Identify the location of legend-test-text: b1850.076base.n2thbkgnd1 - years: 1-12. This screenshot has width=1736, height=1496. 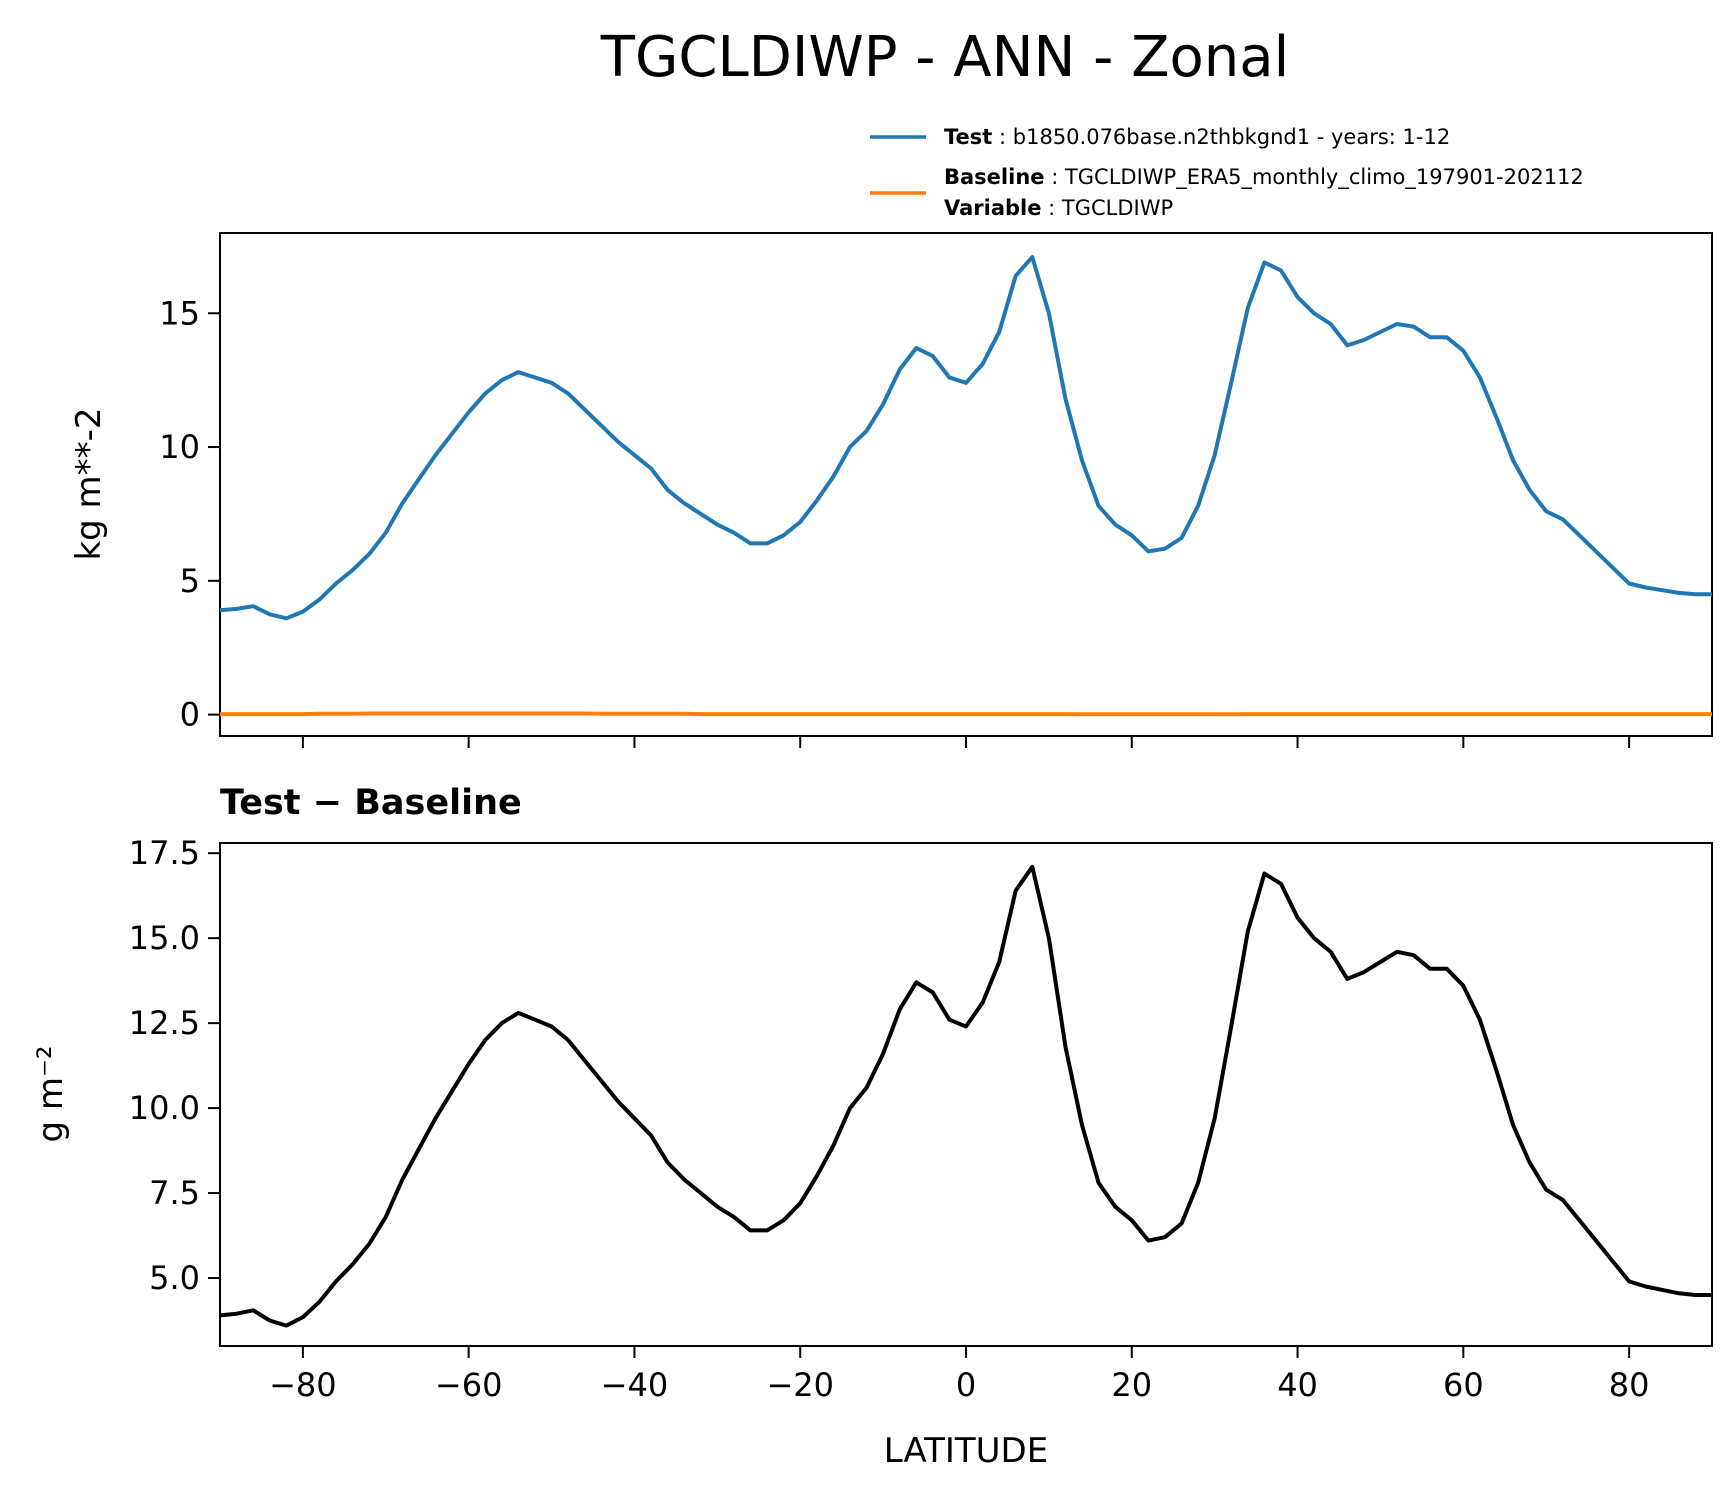
(1231, 137).